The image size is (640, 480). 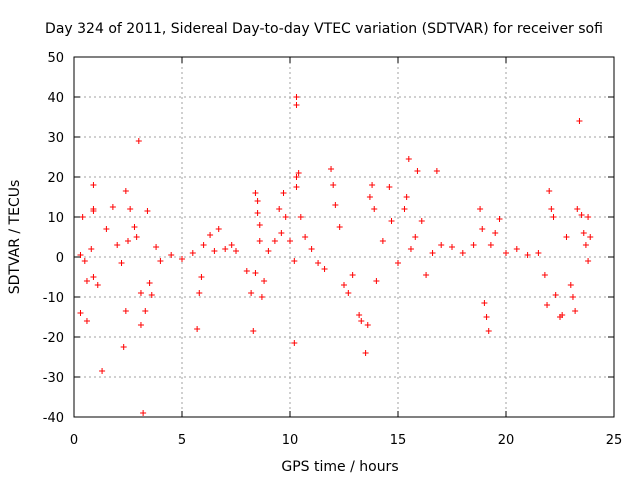 What do you see at coordinates (55, 178) in the screenshot?
I see `y-tick-label: 20` at bounding box center [55, 178].